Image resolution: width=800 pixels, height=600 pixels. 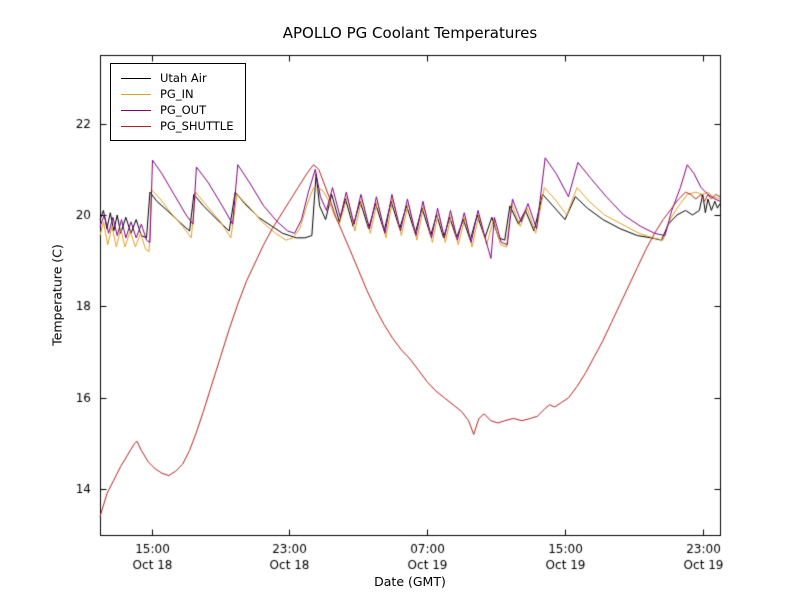 What do you see at coordinates (183, 78) in the screenshot?
I see `legend-label-utah-air: Utah Air` at bounding box center [183, 78].